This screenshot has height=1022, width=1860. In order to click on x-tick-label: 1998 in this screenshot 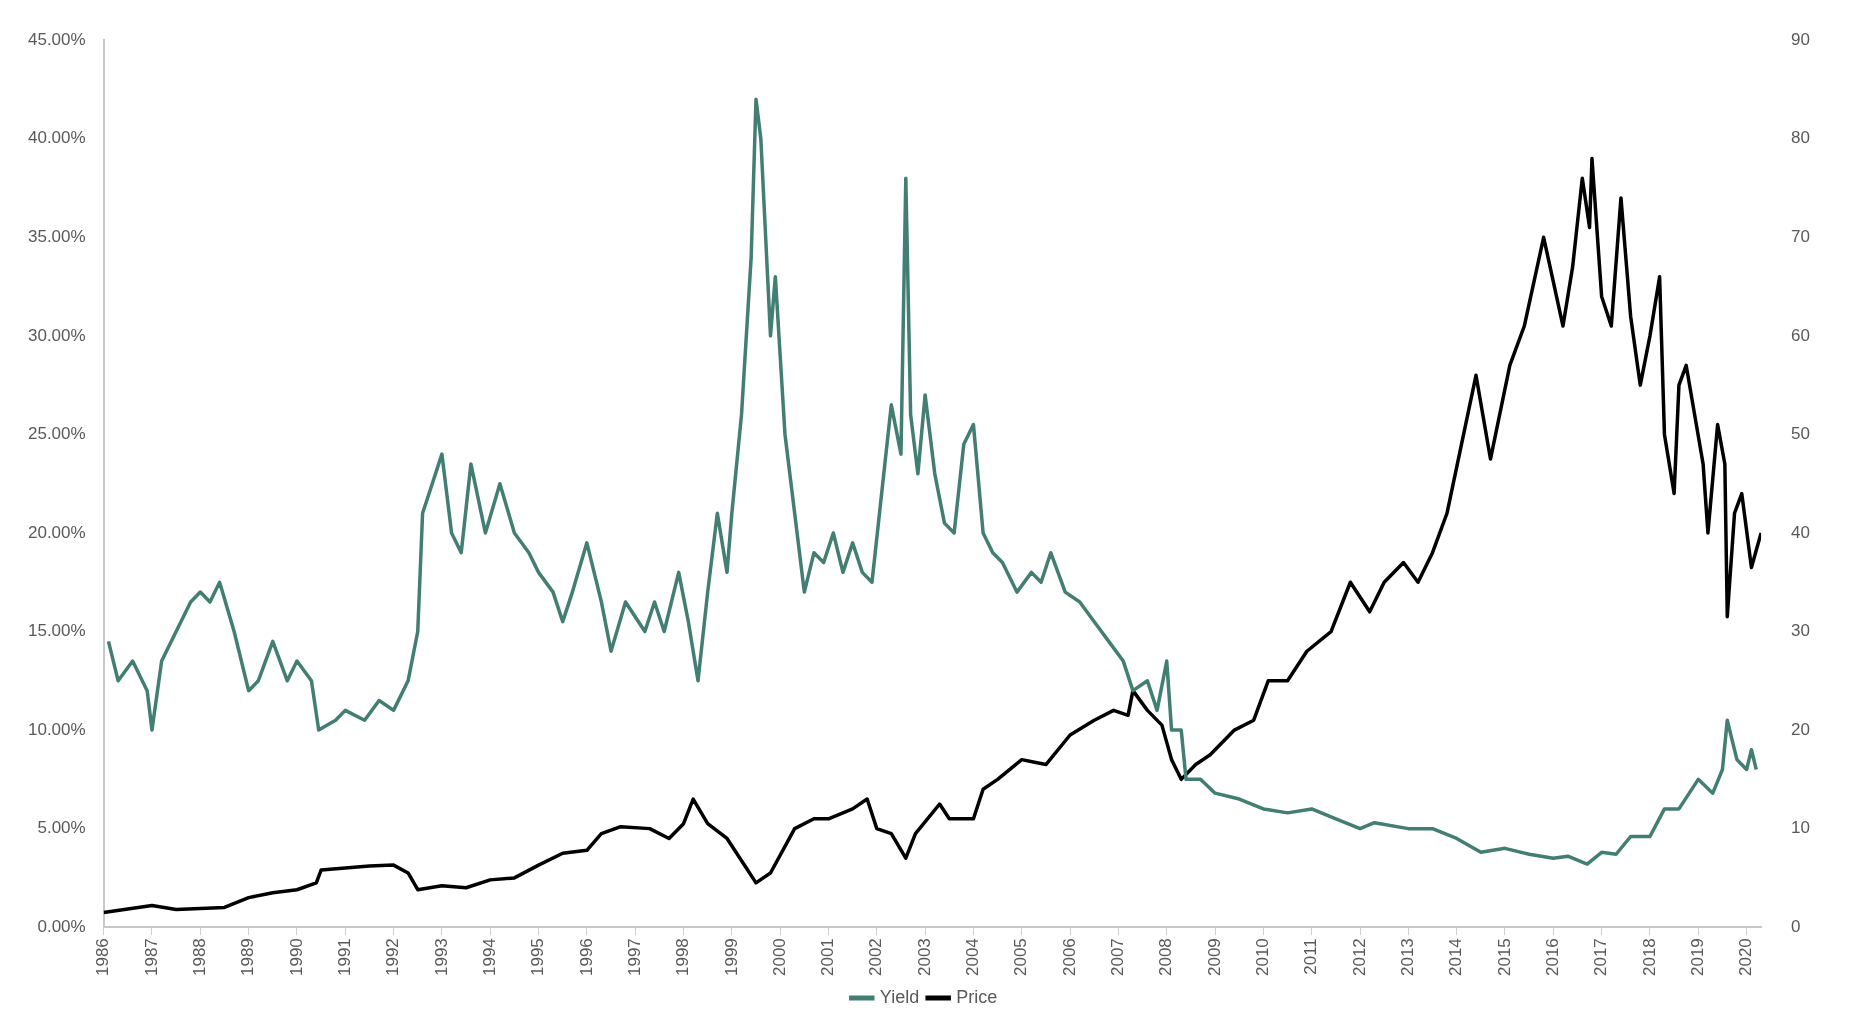, I will do `click(683, 957)`.